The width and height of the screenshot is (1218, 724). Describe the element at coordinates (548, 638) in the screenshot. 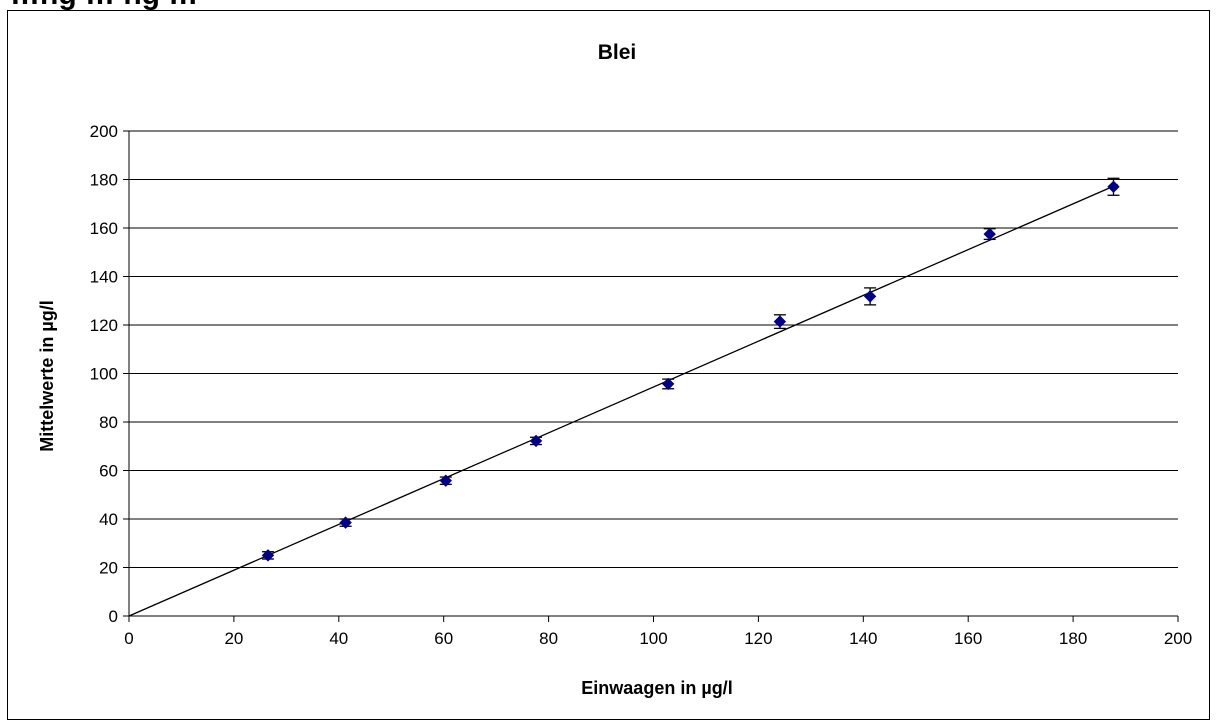

I see `x-tick-label: 80` at that location.